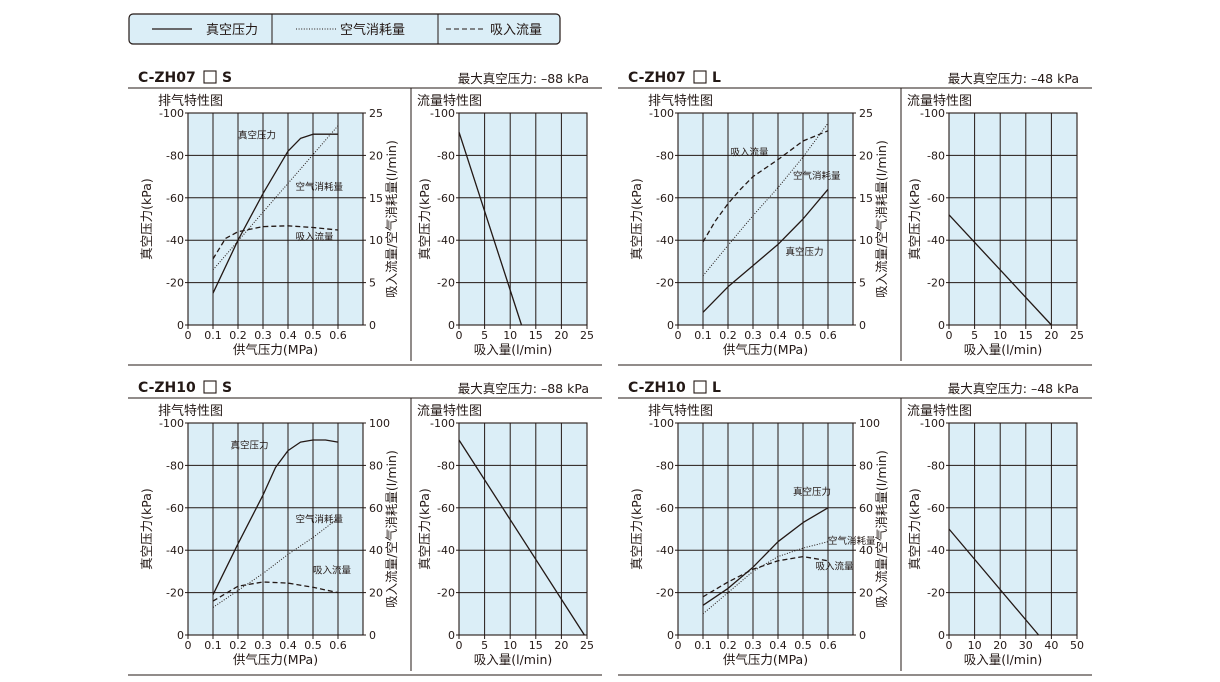 This screenshot has height=682, width=1220. I want to click on series-line-dotted, so click(275, 563).